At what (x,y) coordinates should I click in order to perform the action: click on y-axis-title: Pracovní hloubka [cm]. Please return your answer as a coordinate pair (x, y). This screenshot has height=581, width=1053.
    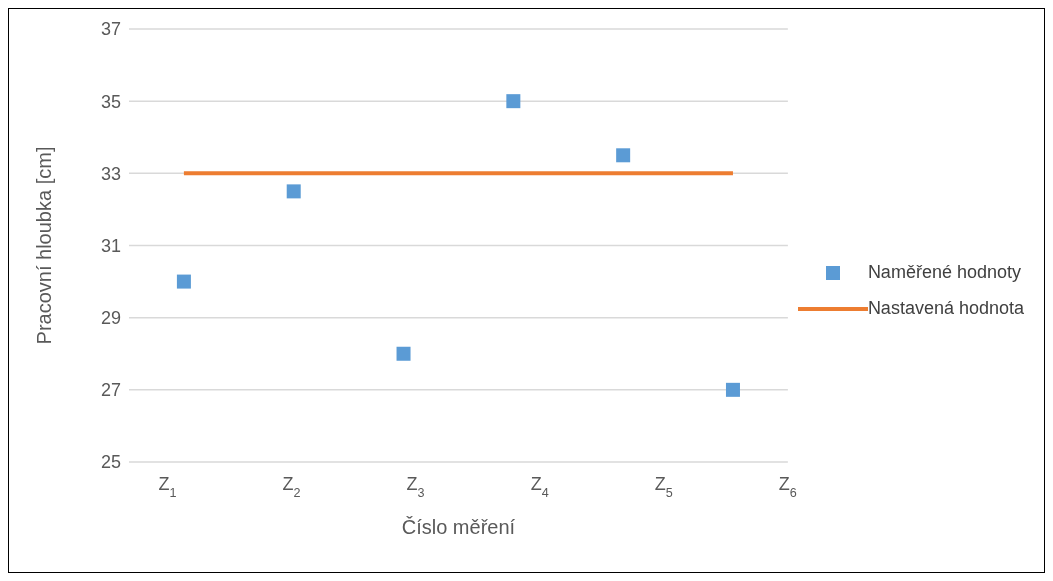
    Looking at the image, I should click on (44, 245).